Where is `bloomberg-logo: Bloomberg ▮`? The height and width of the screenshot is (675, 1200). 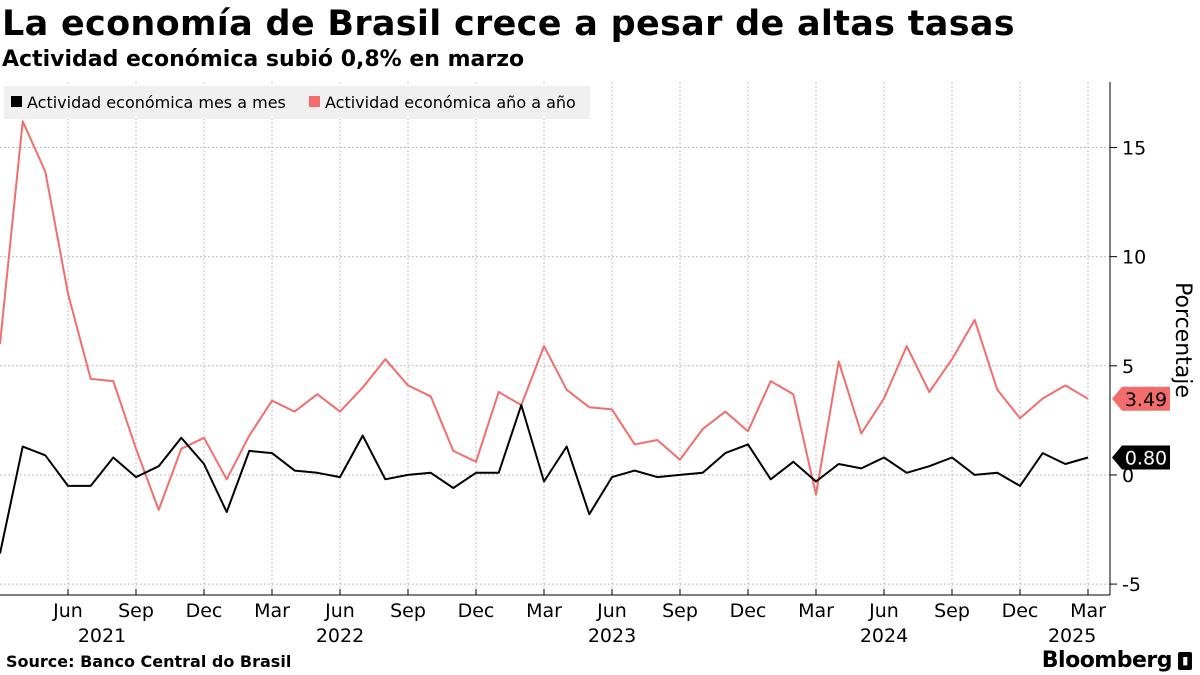 bloomberg-logo: Bloomberg ▮ is located at coordinates (1117, 660).